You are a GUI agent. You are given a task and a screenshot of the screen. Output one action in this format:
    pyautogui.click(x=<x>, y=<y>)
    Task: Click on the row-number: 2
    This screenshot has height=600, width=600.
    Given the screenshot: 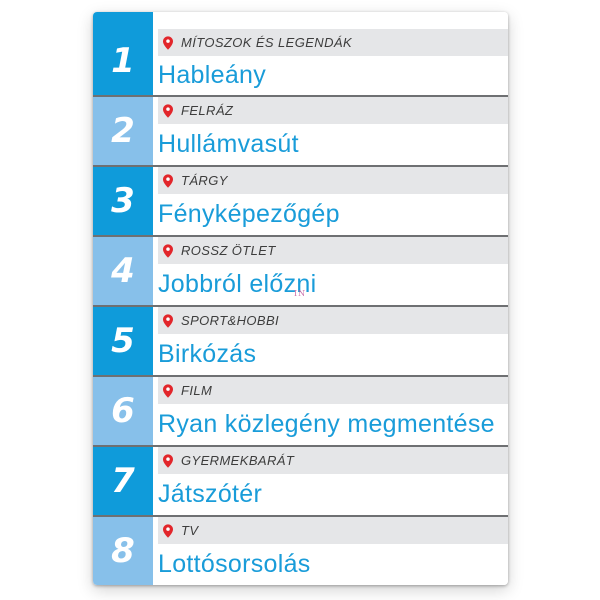 What is the action you would take?
    pyautogui.click(x=123, y=131)
    